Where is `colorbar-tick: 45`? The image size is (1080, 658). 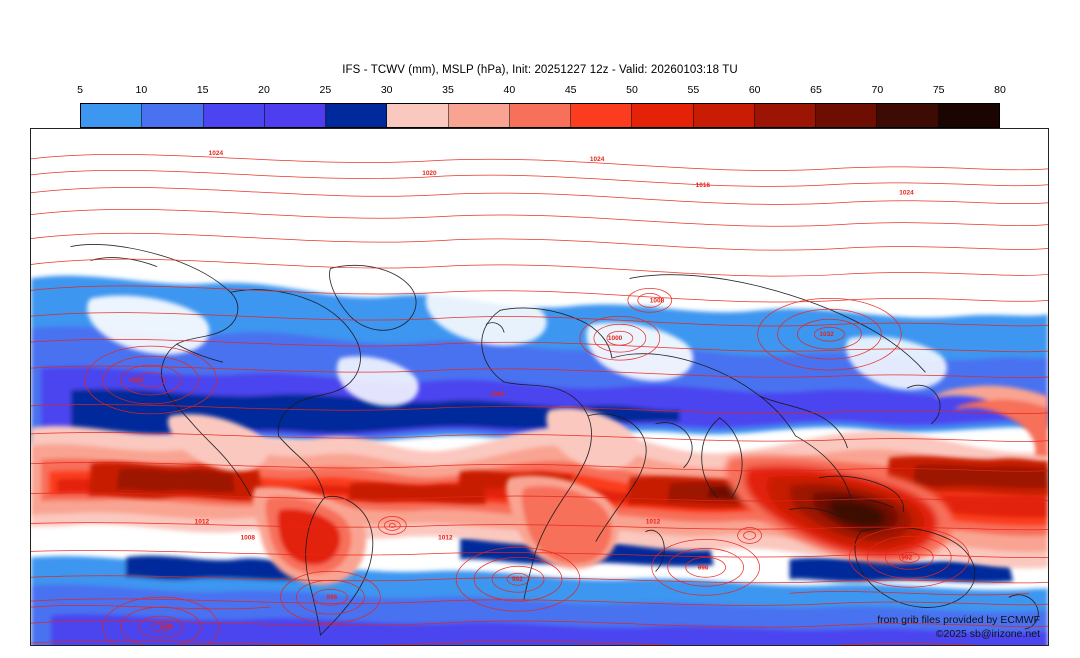
colorbar-tick: 45 is located at coordinates (570, 90).